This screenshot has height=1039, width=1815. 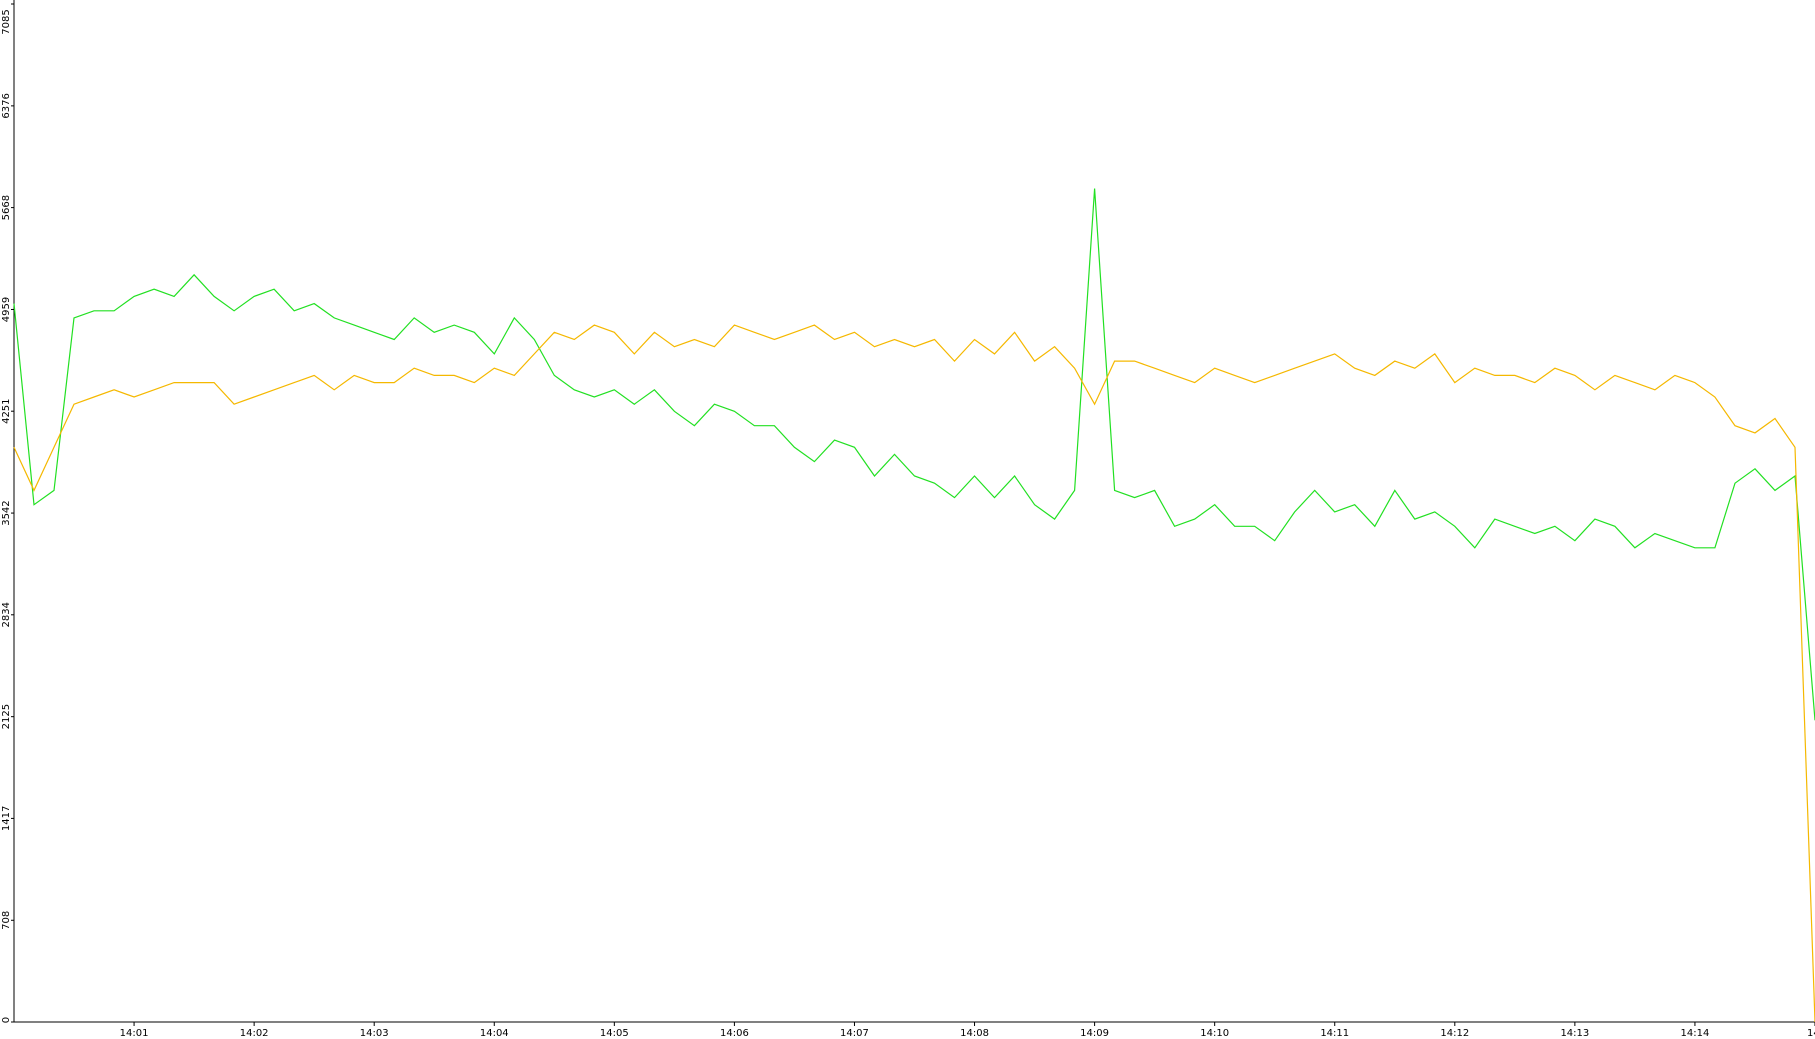 I want to click on x-tick-label: 14:08, so click(x=974, y=1033).